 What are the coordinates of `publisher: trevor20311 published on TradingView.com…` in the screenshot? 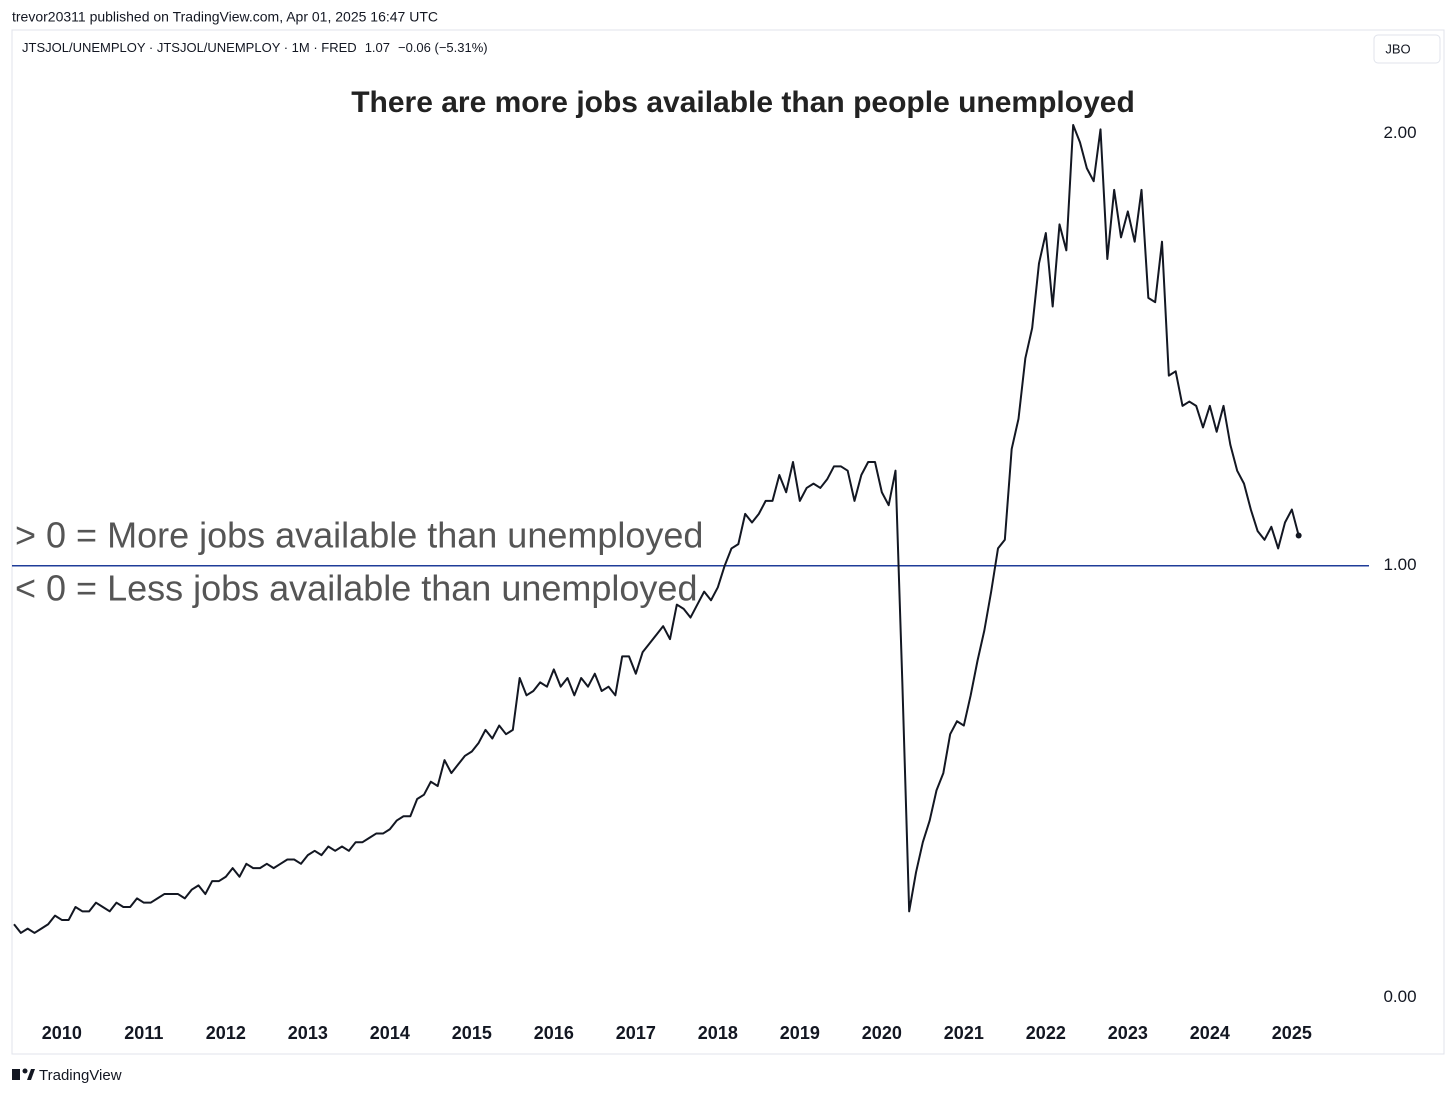 It's located at (225, 17).